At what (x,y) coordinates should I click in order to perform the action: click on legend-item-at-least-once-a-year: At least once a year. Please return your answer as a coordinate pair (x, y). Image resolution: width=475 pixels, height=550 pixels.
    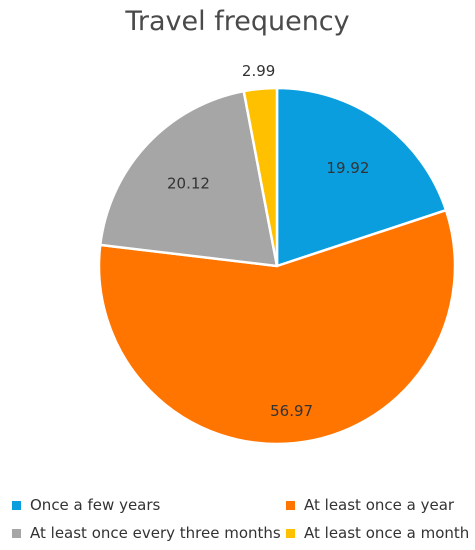
    Looking at the image, I should click on (370, 505).